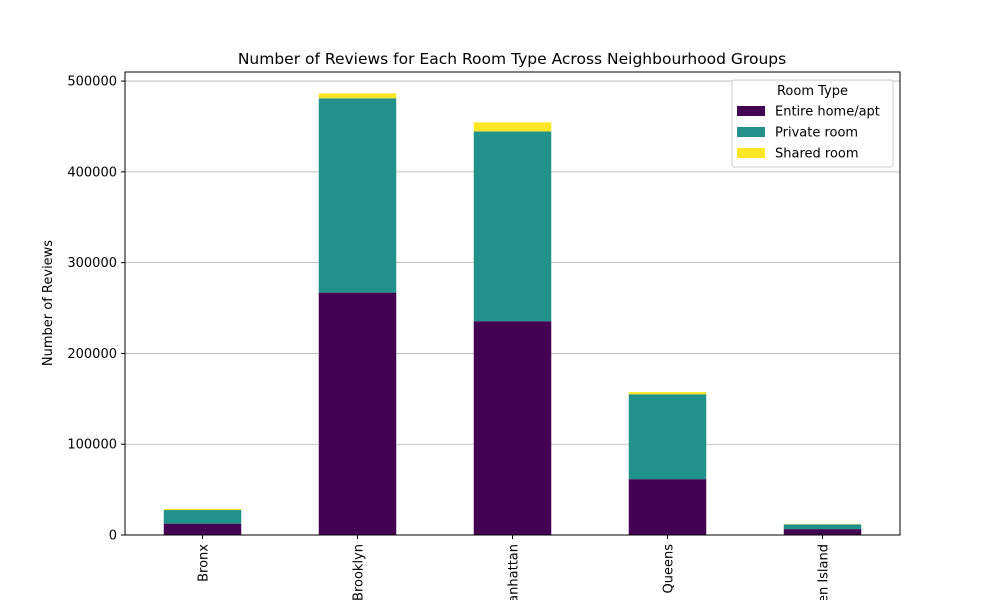  Describe the element at coordinates (822, 527) in the screenshot. I see `bar-staten-island-private-room` at that location.